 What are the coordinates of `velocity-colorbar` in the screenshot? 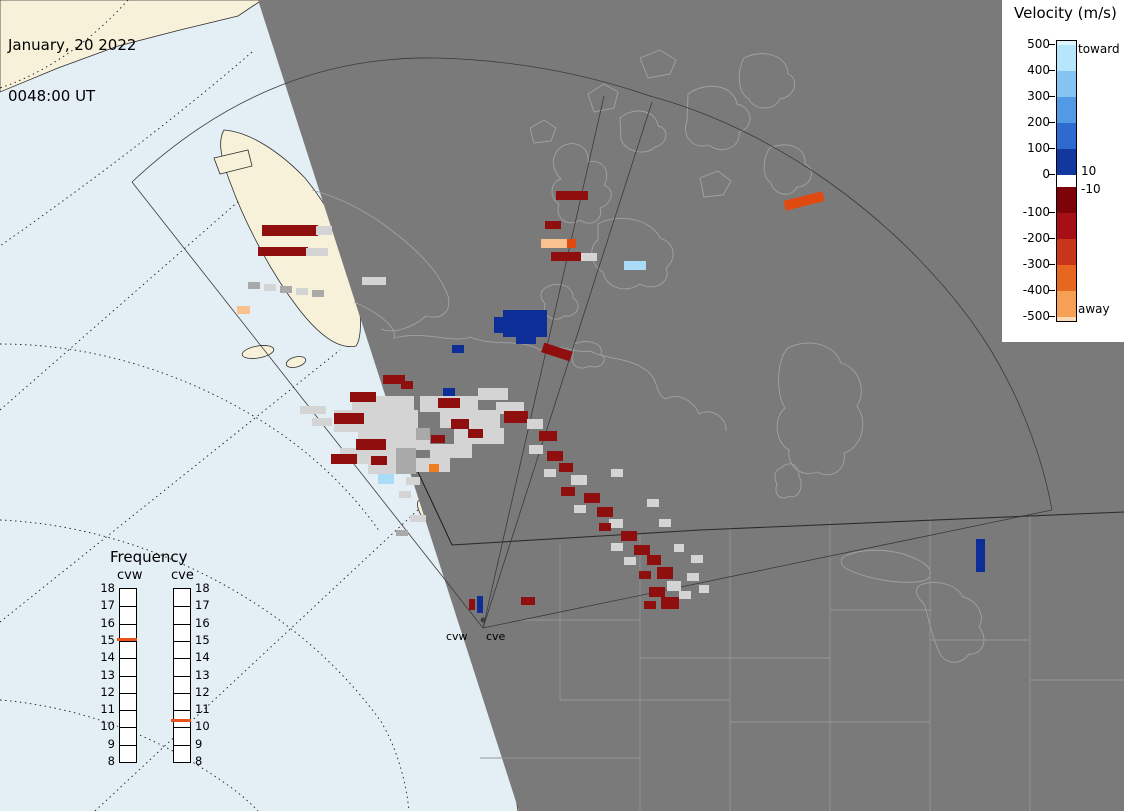 It's located at (1066, 181).